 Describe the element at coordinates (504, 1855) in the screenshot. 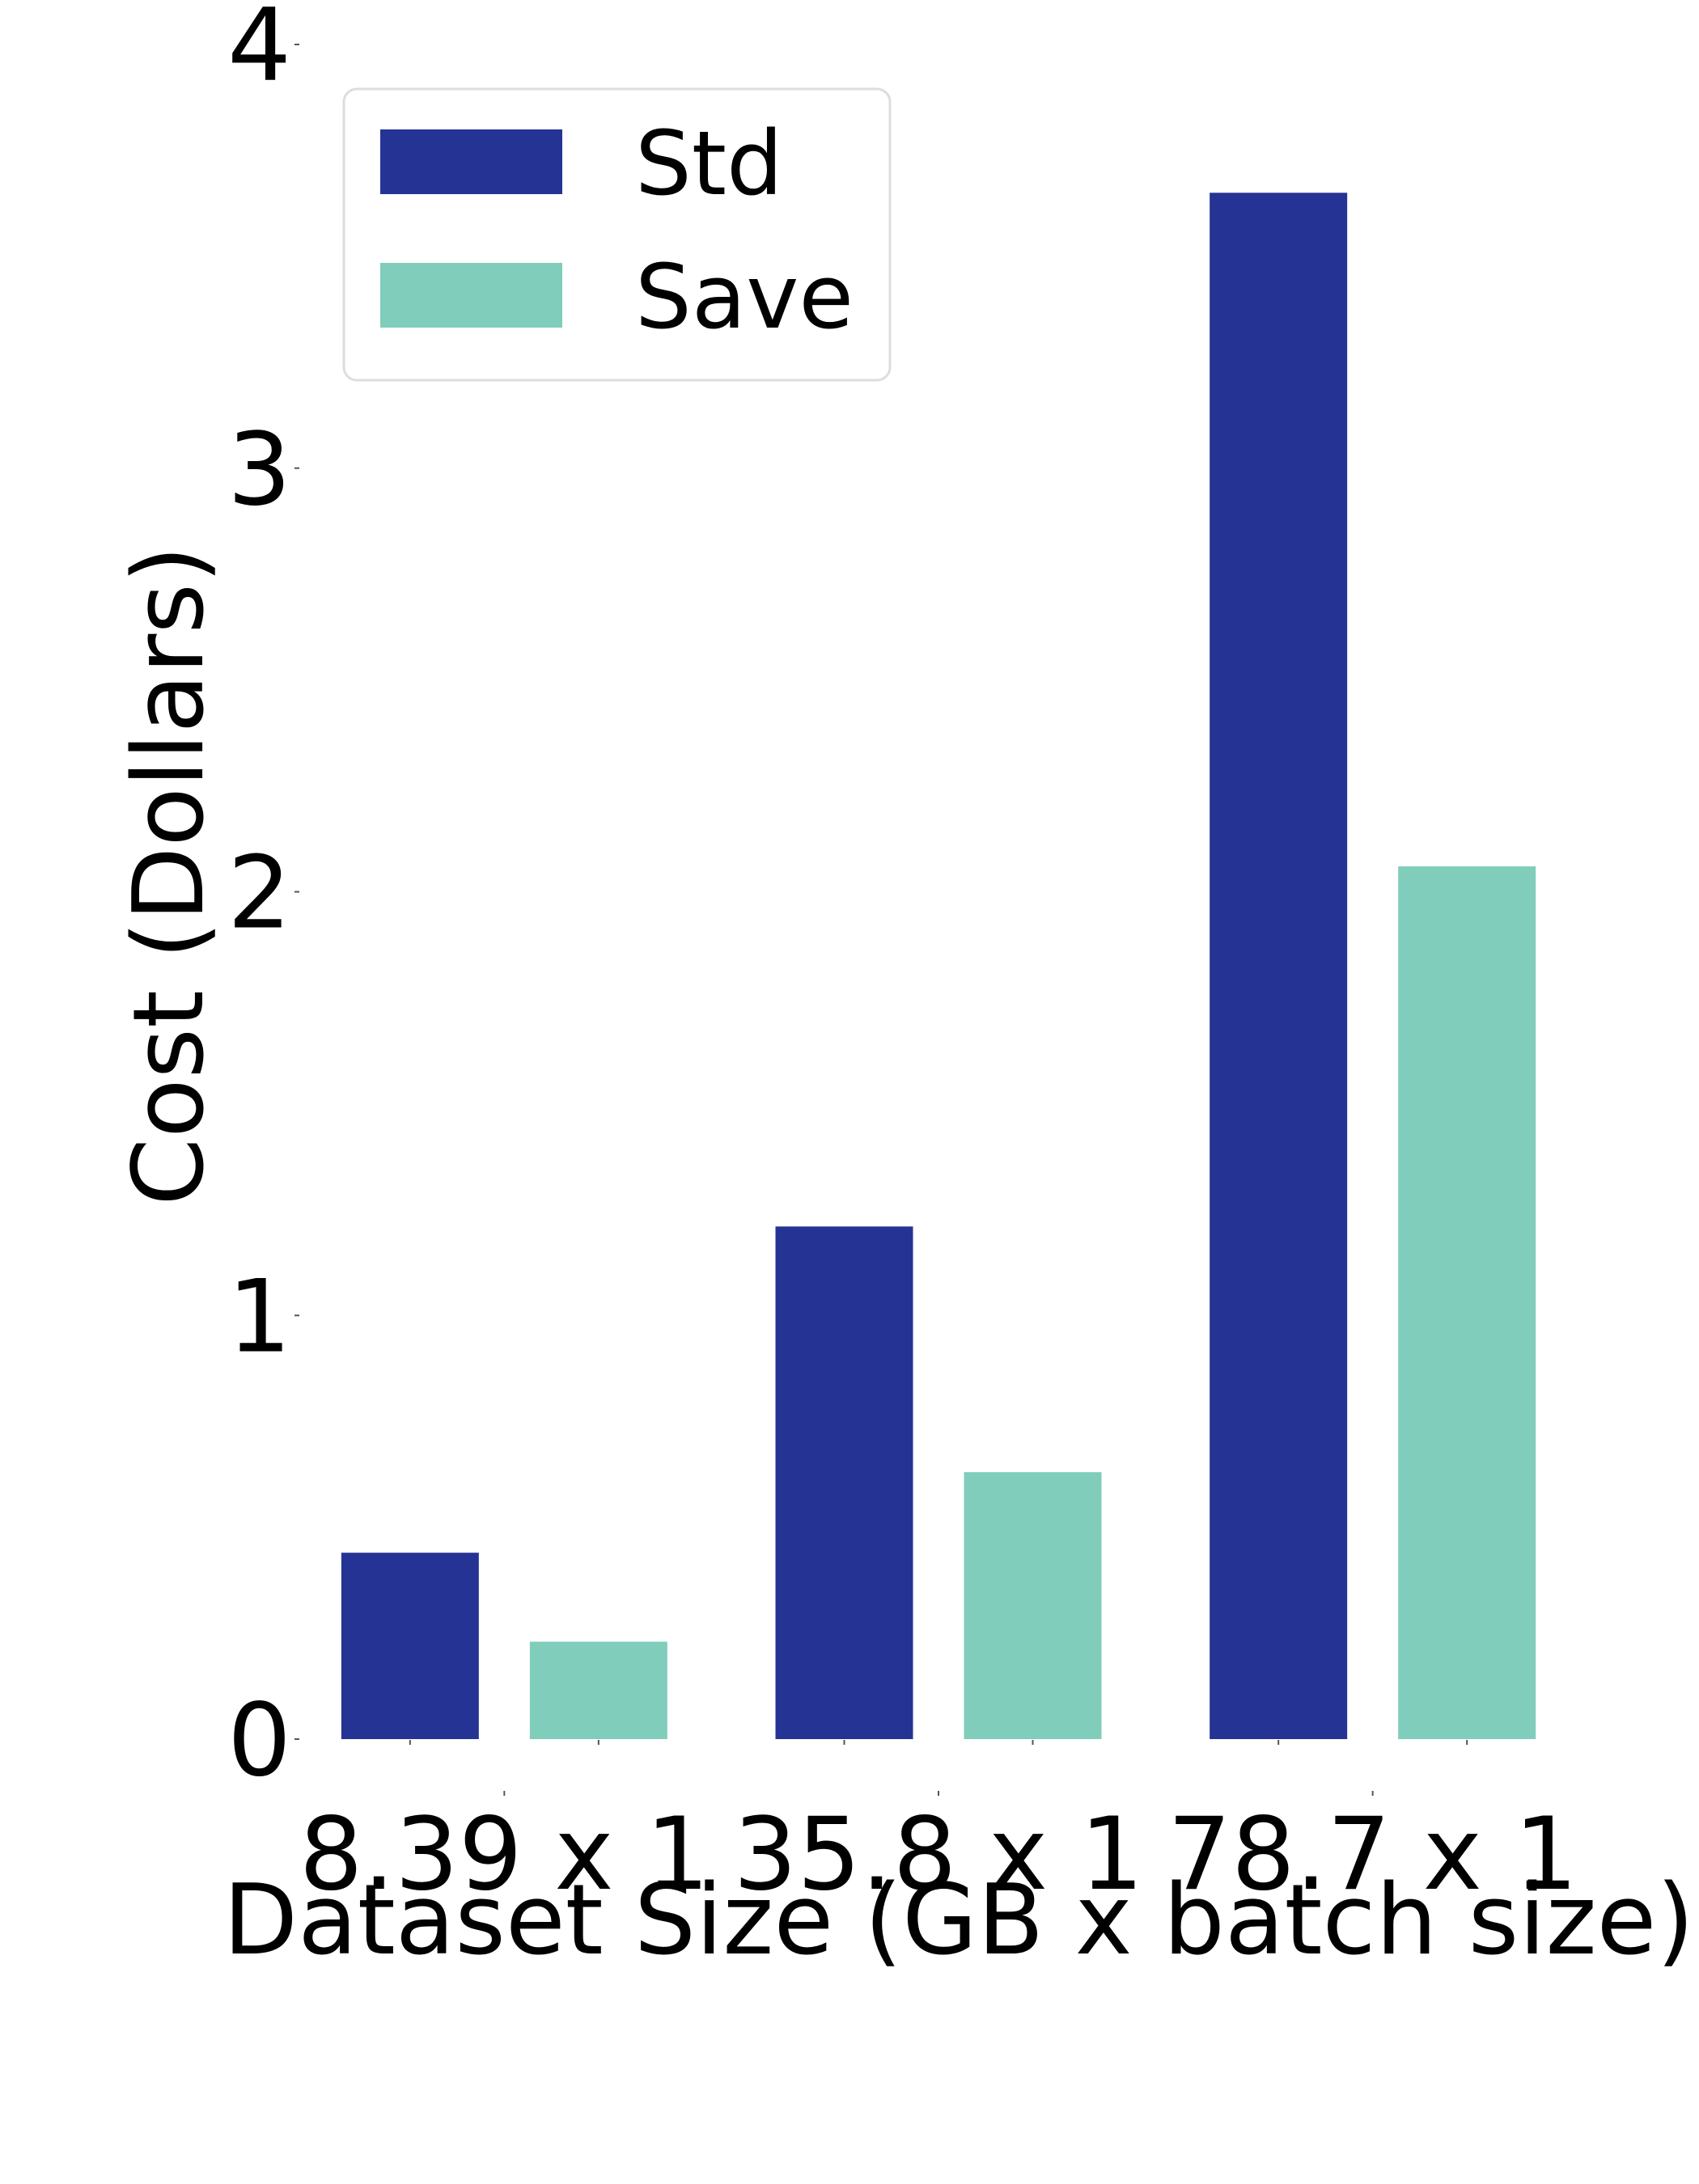

I see `x-tick-label: 8.39 x 1` at that location.